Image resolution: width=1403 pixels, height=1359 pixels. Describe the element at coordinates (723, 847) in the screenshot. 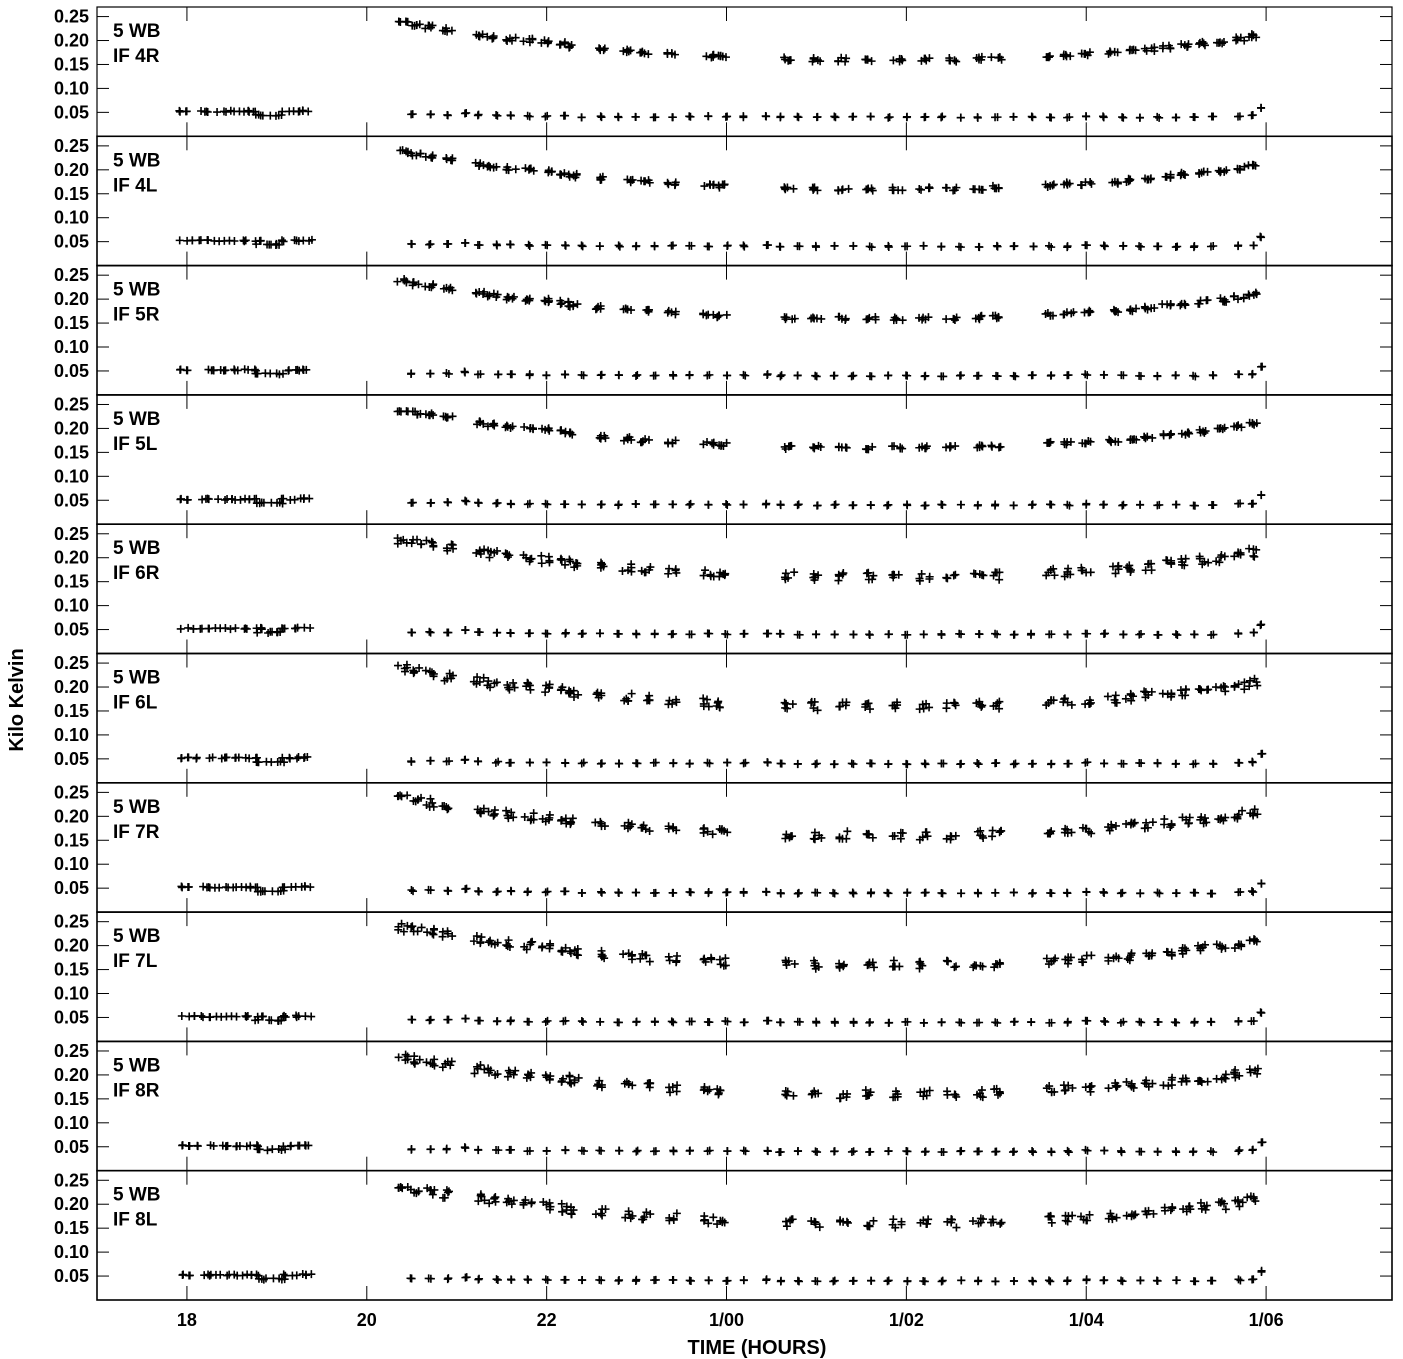

I see `panel: 0.25 0.20 0.15 0.10 0.05 5 WB IF 7R` at that location.